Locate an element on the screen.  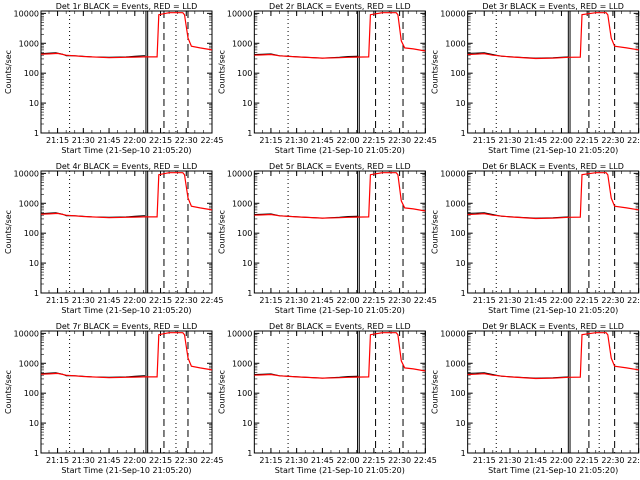
panel-title: Det 7r BLACK = Events, RED = LLD is located at coordinates (127, 326).